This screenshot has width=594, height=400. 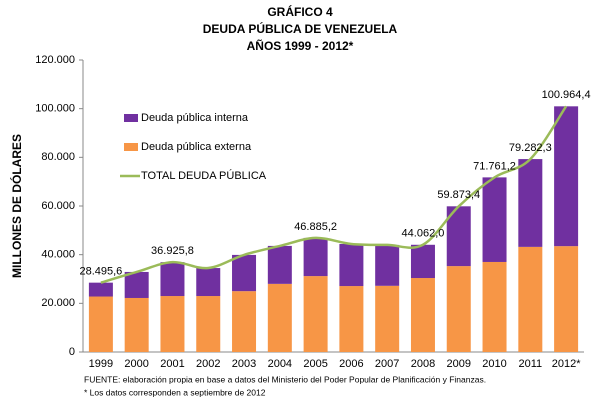 I want to click on data-label: 59.873,4, so click(x=458, y=195).